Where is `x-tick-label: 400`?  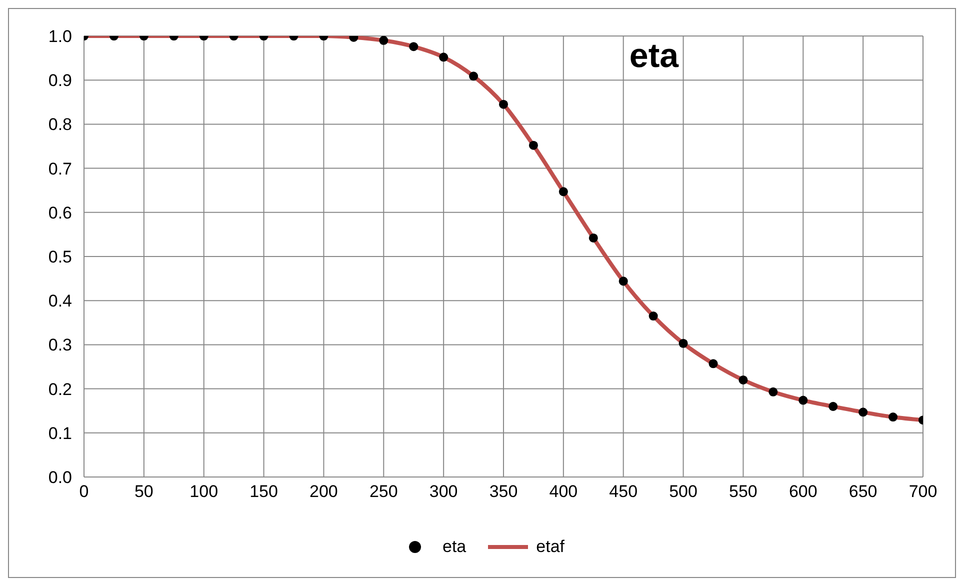
x-tick-label: 400 is located at coordinates (563, 492).